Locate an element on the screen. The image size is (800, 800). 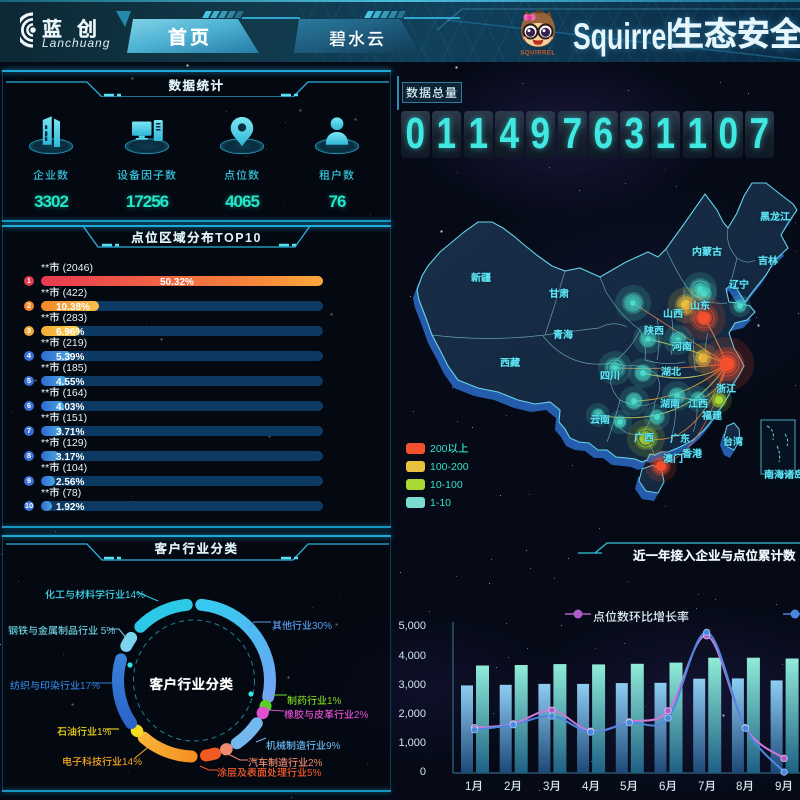
svg-text: 客户行业分类 is located at coordinates (191, 683).